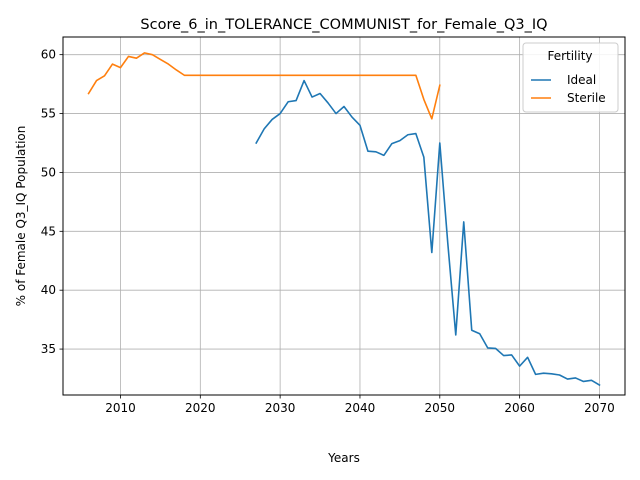 The width and height of the screenshot is (640, 480). What do you see at coordinates (48, 231) in the screenshot?
I see `y-tick-label: 45` at bounding box center [48, 231].